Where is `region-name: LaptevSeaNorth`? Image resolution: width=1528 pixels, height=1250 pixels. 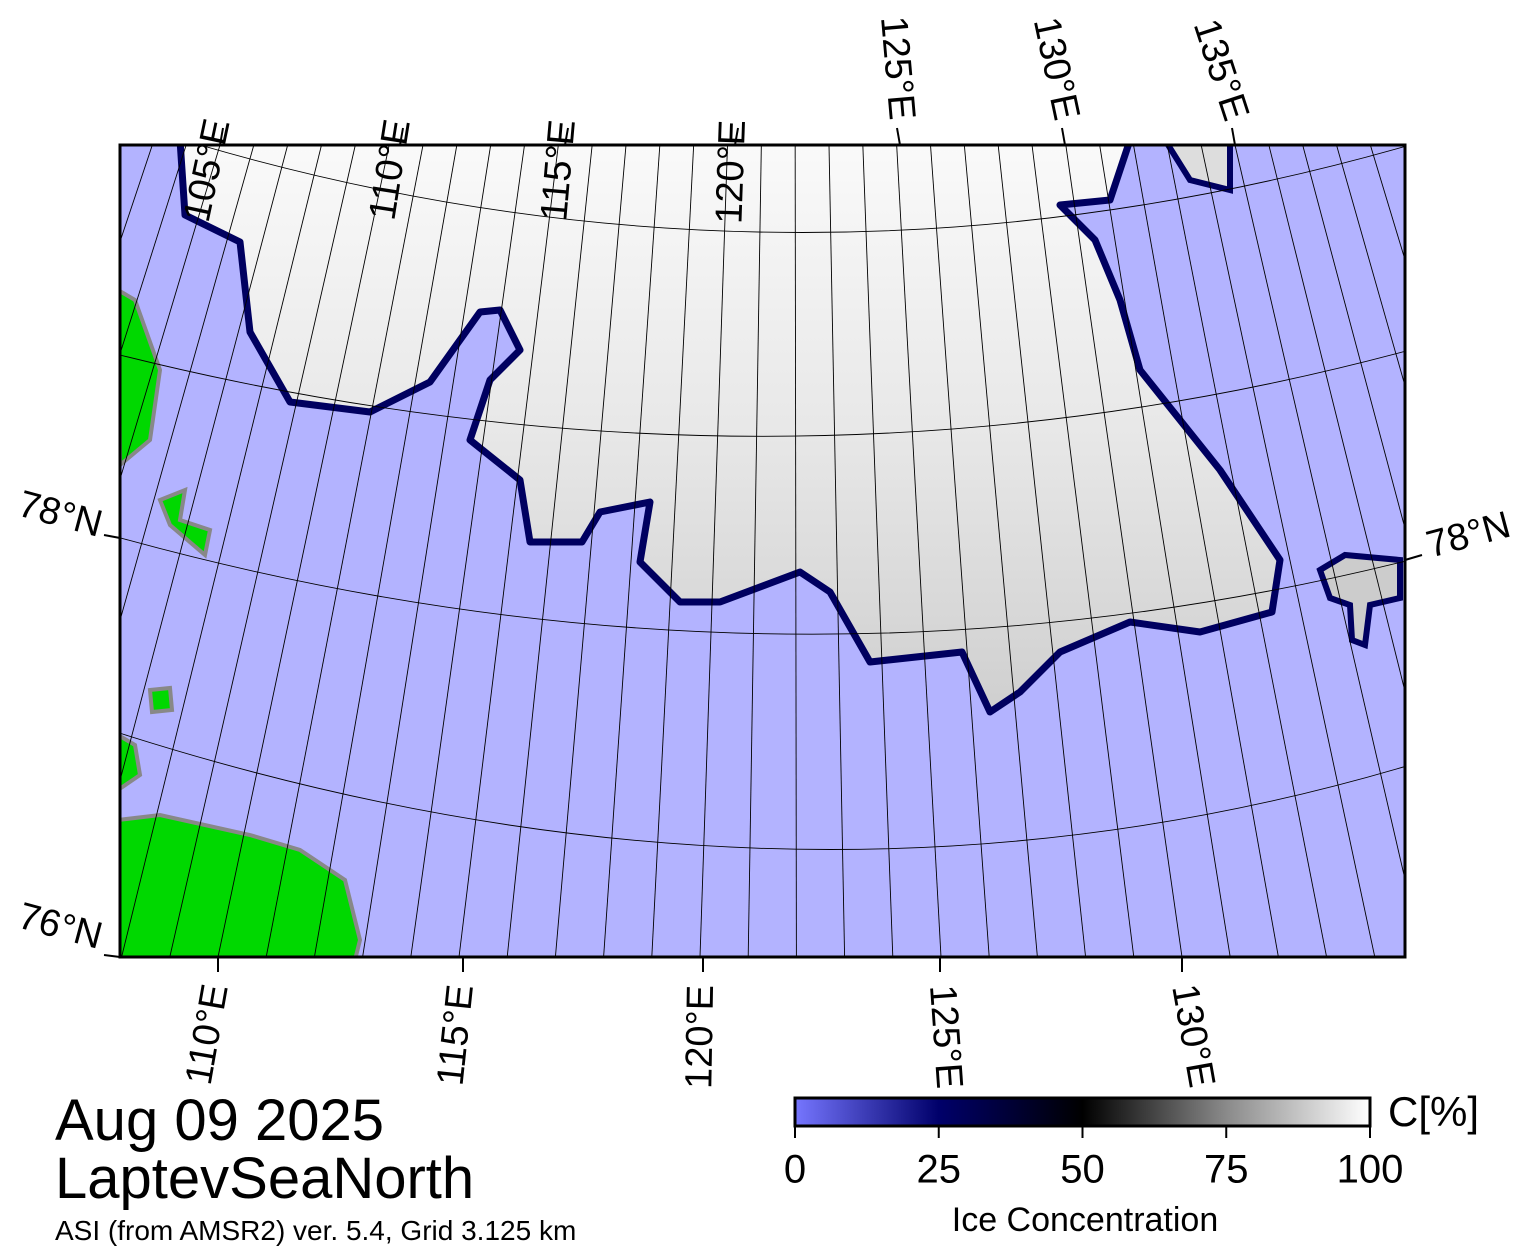 region-name: LaptevSeaNorth is located at coordinates (264, 1178).